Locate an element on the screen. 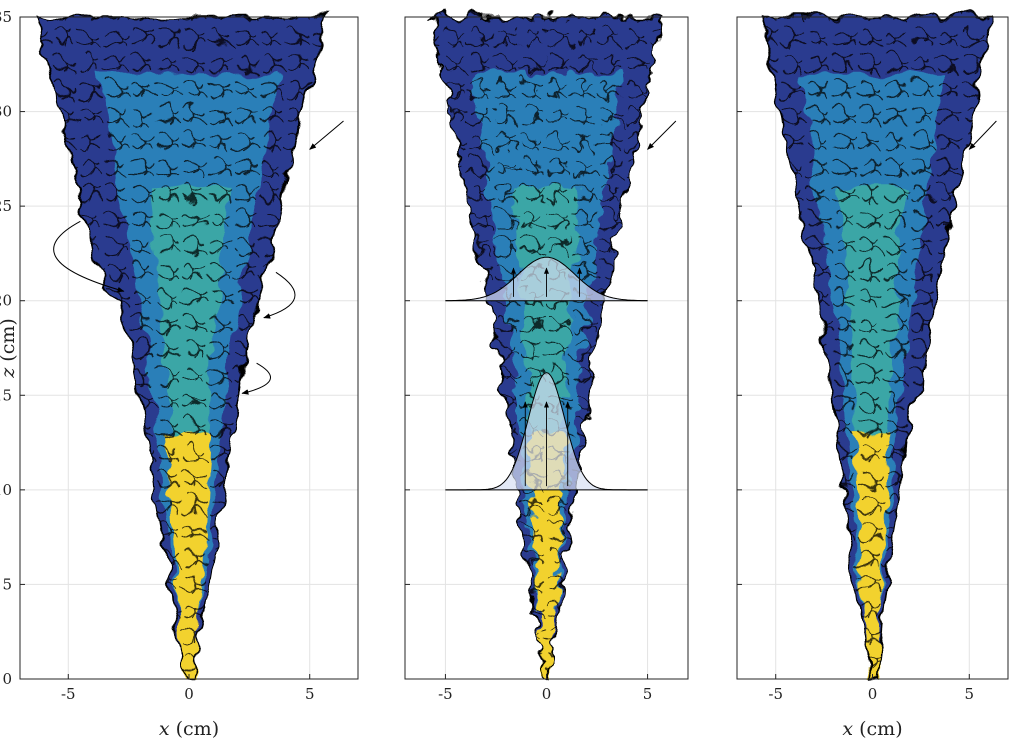 The width and height of the screenshot is (1010, 740). y-tick-label: 20 is located at coordinates (6, 301).